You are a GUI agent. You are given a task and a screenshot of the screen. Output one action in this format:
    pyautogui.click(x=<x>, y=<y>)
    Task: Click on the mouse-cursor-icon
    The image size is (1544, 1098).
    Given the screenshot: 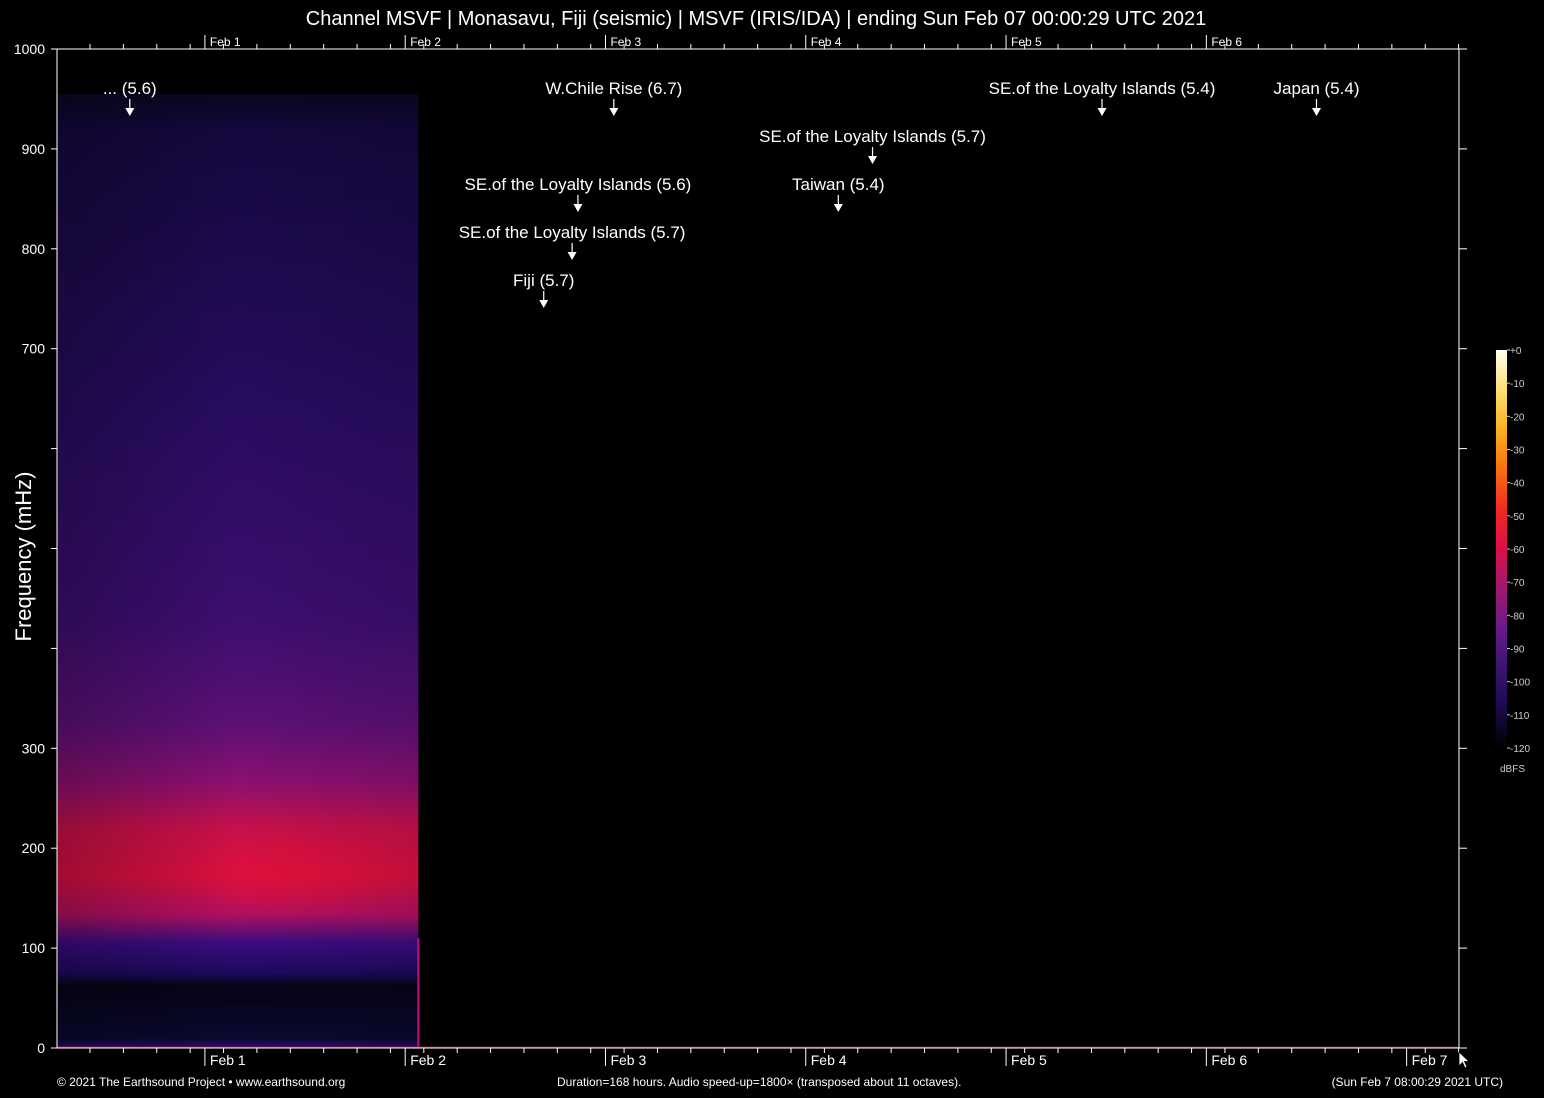 What is the action you would take?
    pyautogui.click(x=1464, y=1060)
    